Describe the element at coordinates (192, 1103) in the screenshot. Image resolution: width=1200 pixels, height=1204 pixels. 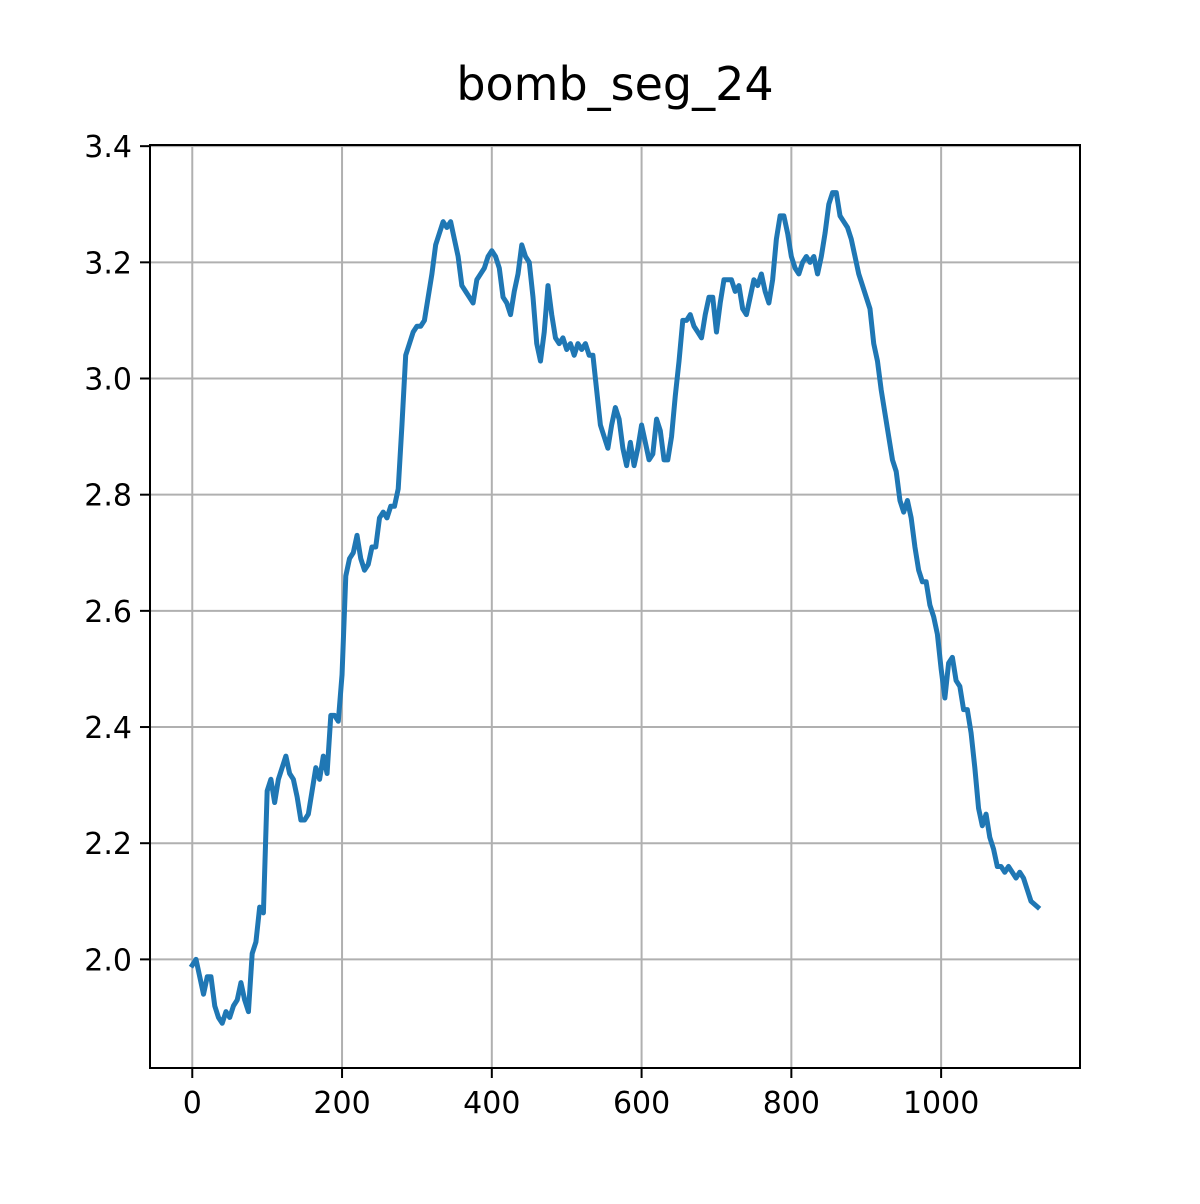
I see `x-tick-label: 0` at that location.